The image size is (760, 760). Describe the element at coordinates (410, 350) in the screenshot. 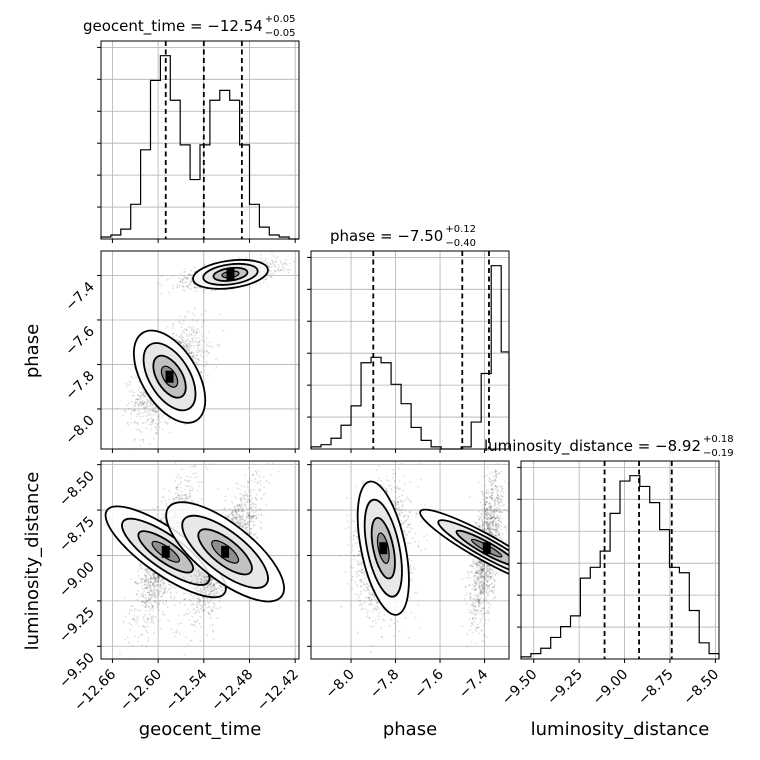

I see `panel-frame` at that location.